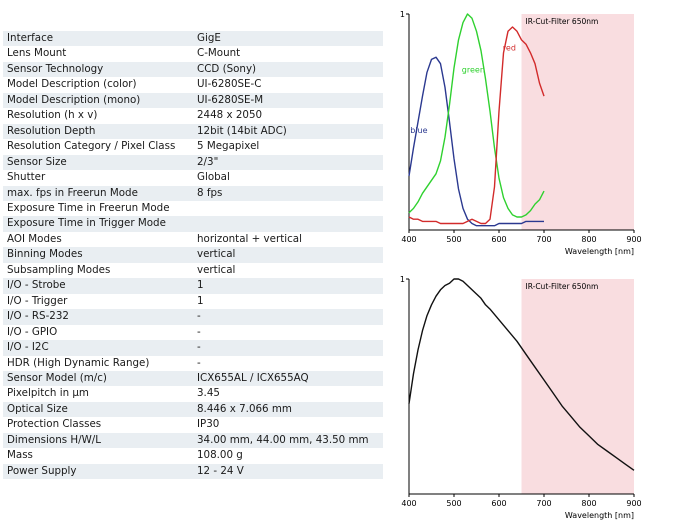  What do you see at coordinates (57, 377) in the screenshot?
I see `spec-label: Sensor Model (m/c)` at bounding box center [57, 377].